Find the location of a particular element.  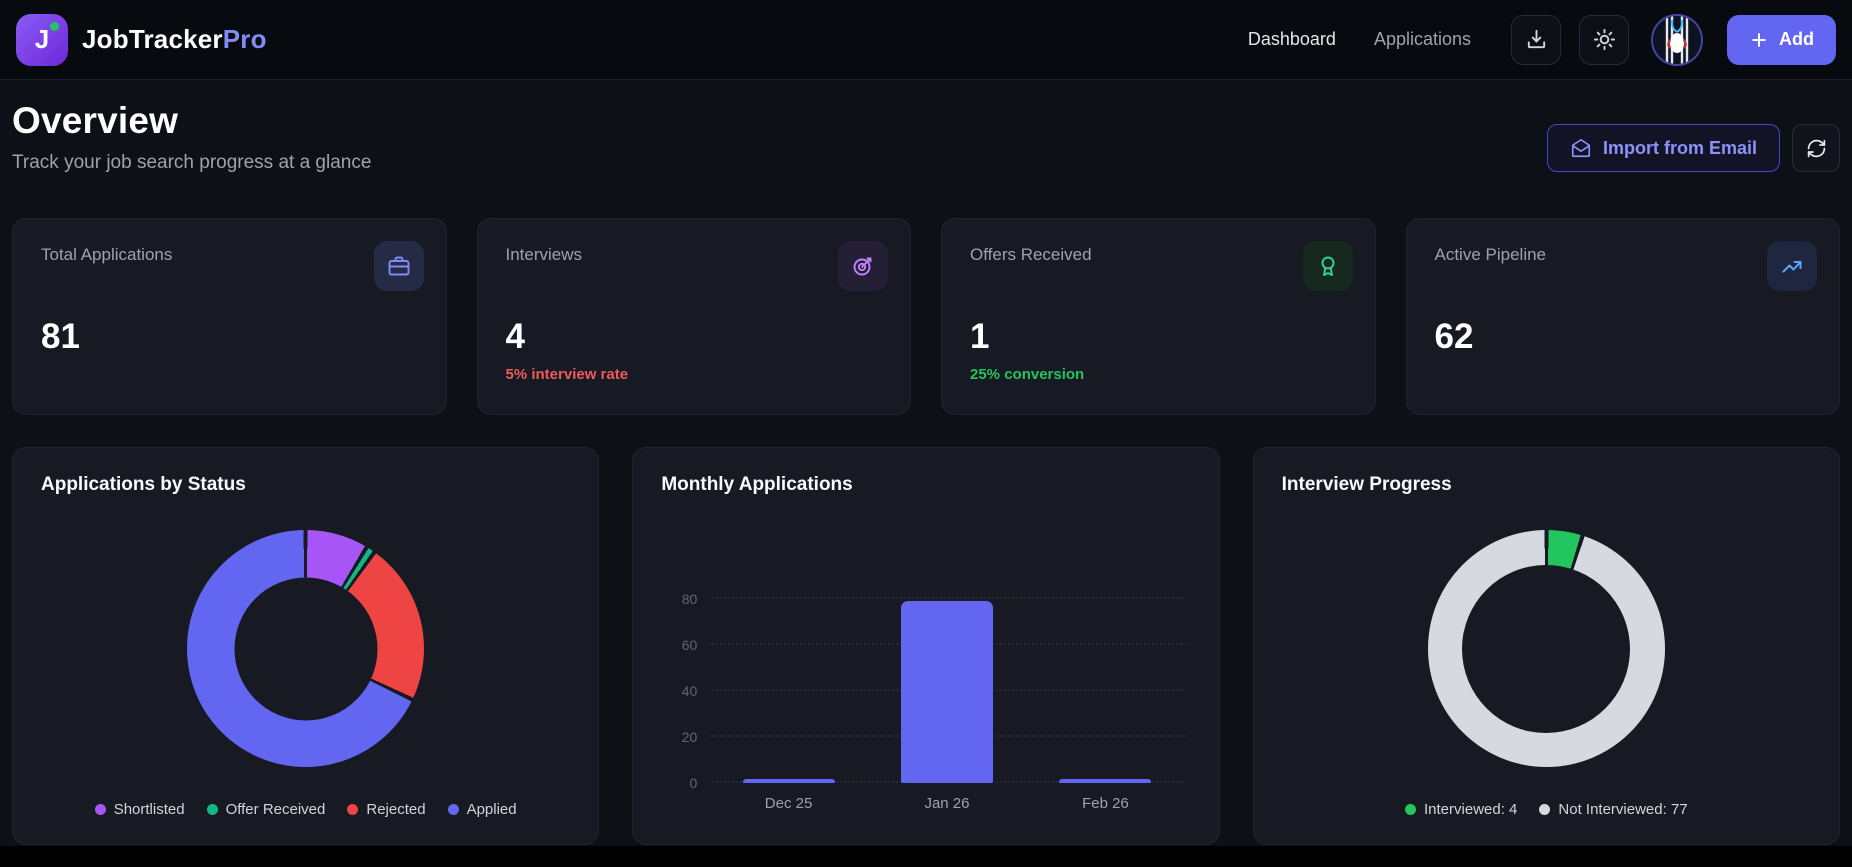

legend-item: Offer Received is located at coordinates (266, 809).